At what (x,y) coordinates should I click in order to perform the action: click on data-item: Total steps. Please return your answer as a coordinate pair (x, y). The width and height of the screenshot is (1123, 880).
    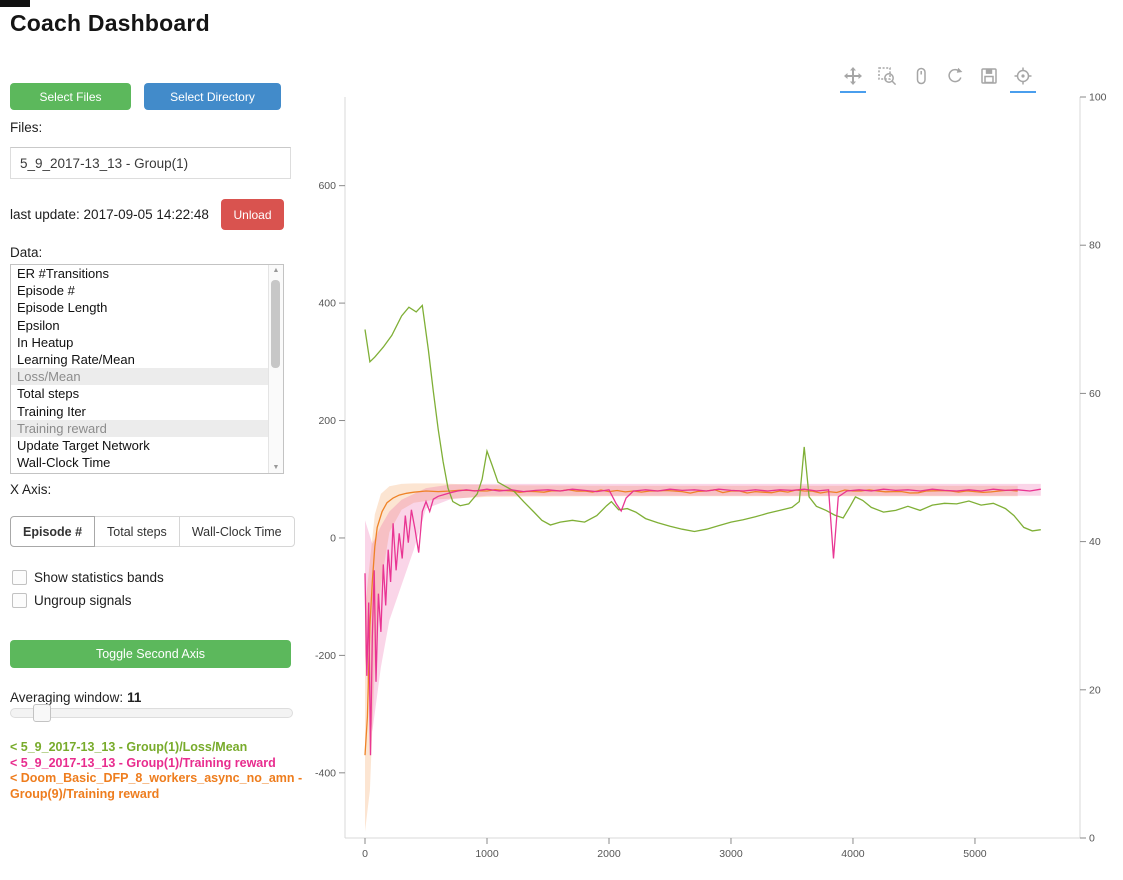
    Looking at the image, I should click on (48, 394).